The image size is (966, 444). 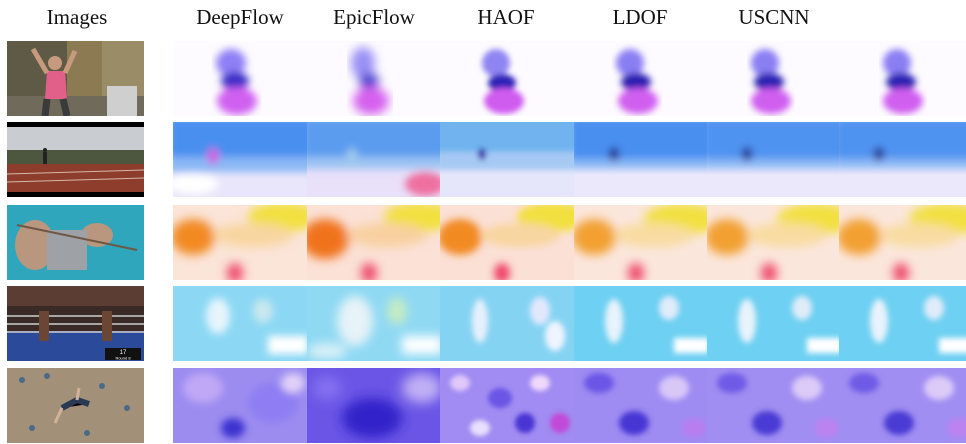 I want to click on column-header-haof: HAOF, so click(x=506, y=17).